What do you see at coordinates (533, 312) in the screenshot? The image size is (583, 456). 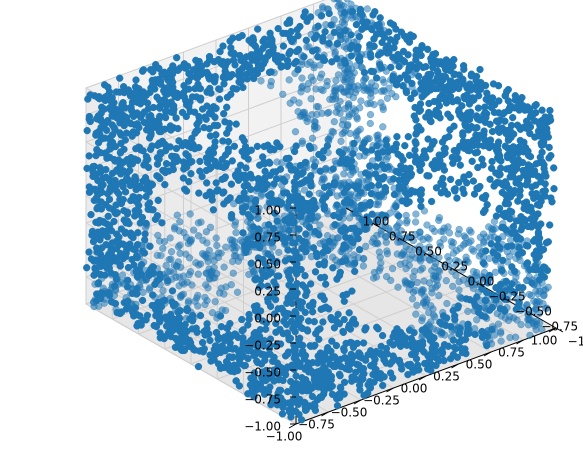 I see `y-tick-label: −0.50` at bounding box center [533, 312].